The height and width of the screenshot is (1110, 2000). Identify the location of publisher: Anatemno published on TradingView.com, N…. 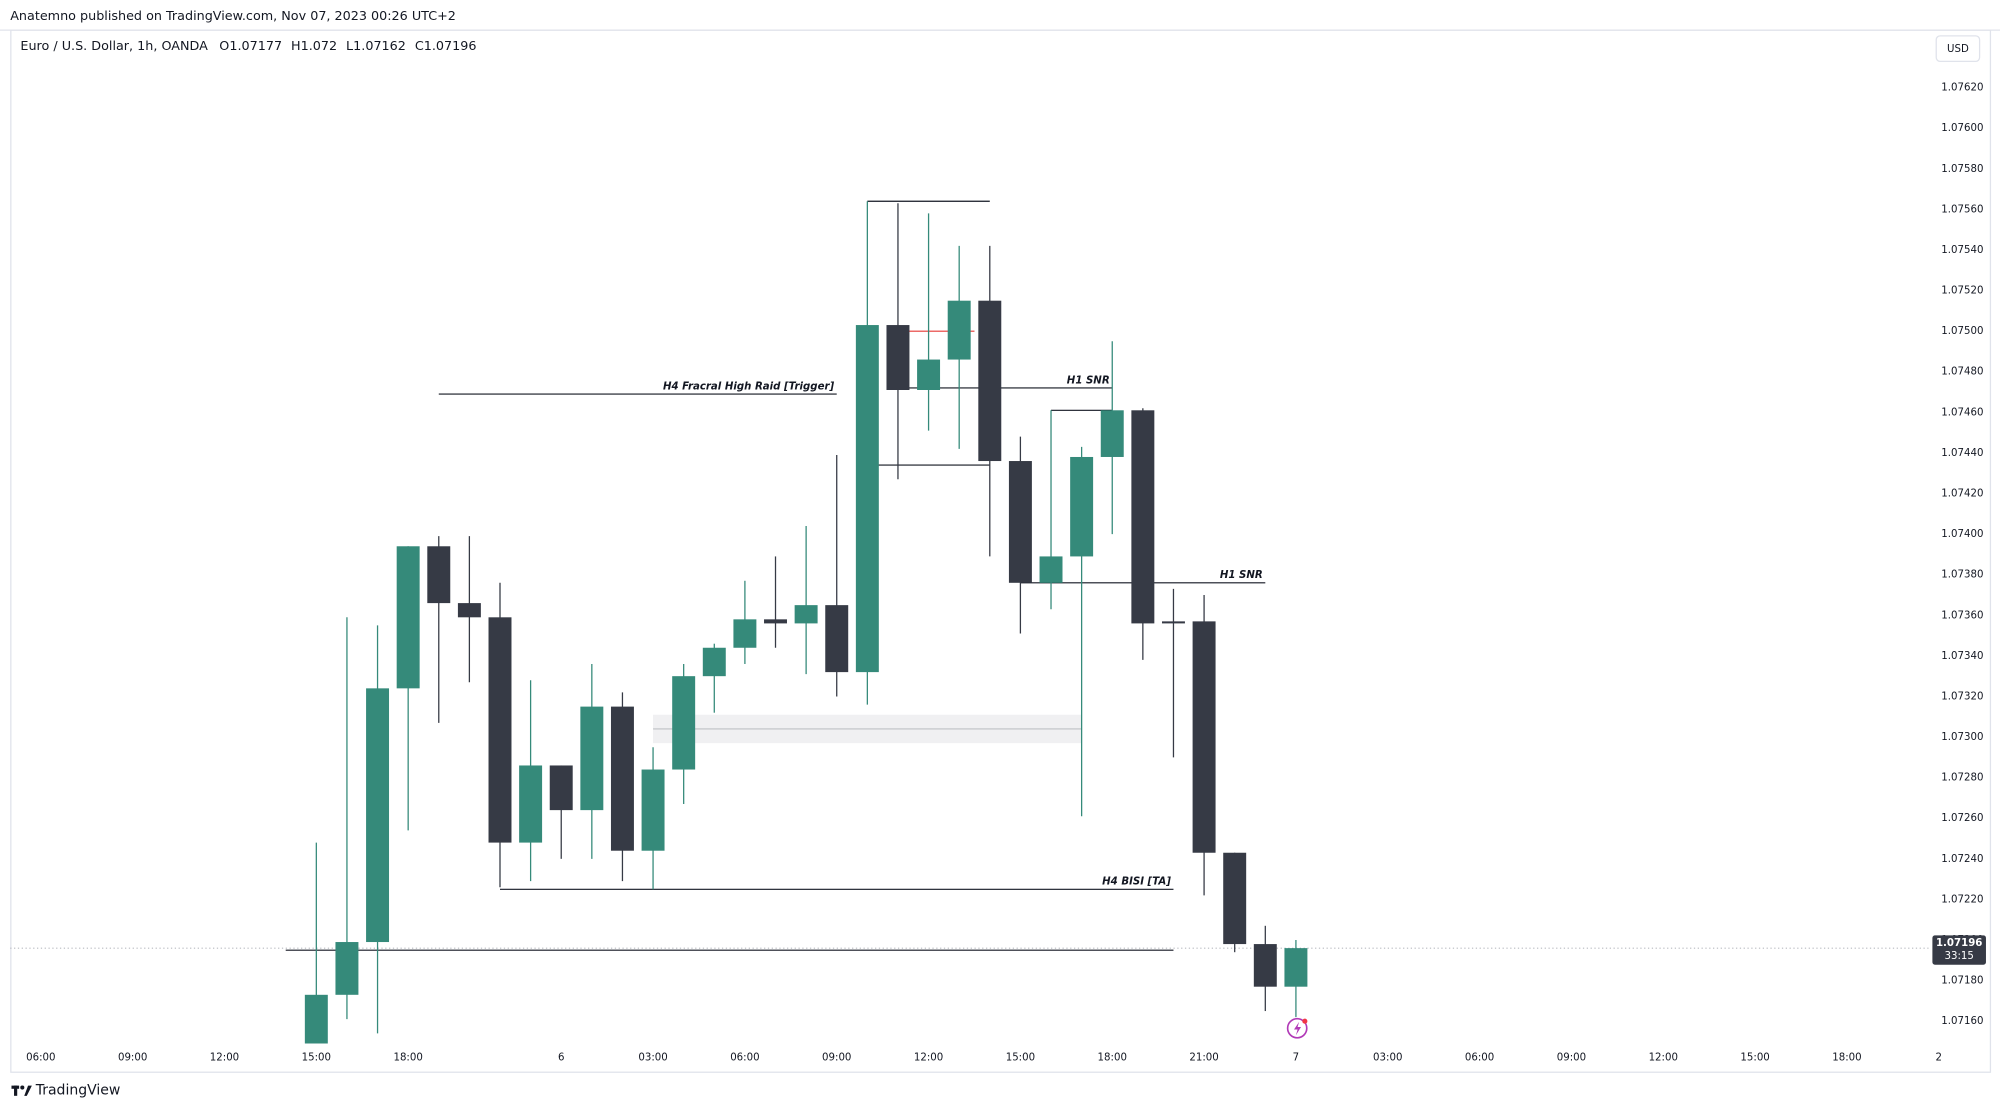
(233, 16).